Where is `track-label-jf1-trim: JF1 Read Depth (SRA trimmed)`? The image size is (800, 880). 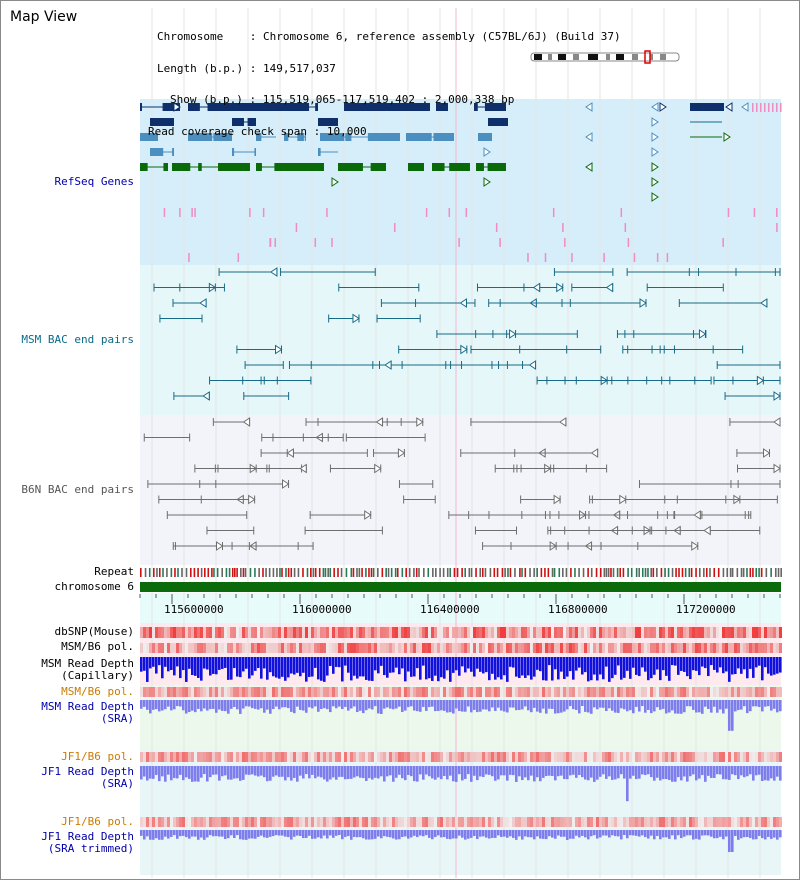 track-label-jf1-trim: JF1 Read Depth (SRA trimmed) is located at coordinates (87, 843).